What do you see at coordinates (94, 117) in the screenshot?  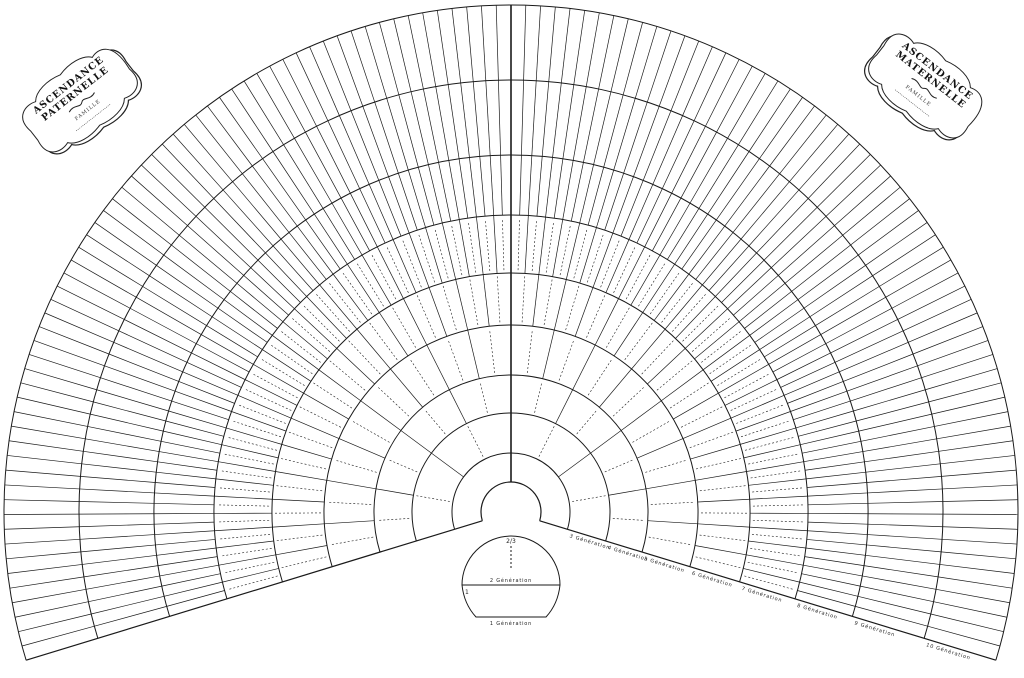 I see `family-name-field` at bounding box center [94, 117].